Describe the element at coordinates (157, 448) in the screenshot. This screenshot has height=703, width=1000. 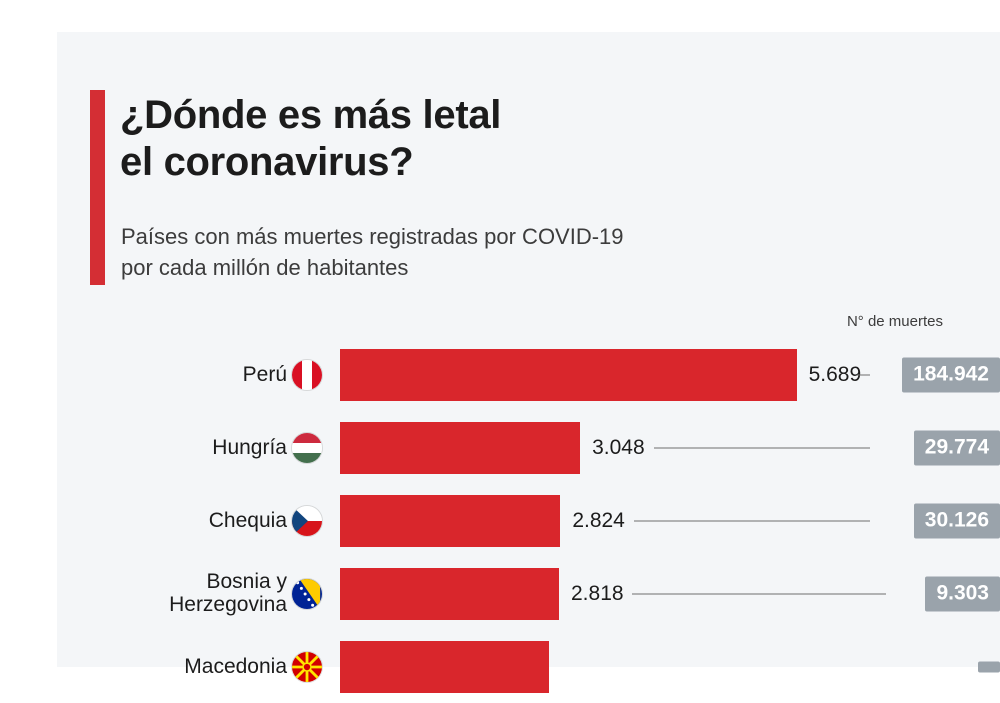
I see `row-label: Hungría` at that location.